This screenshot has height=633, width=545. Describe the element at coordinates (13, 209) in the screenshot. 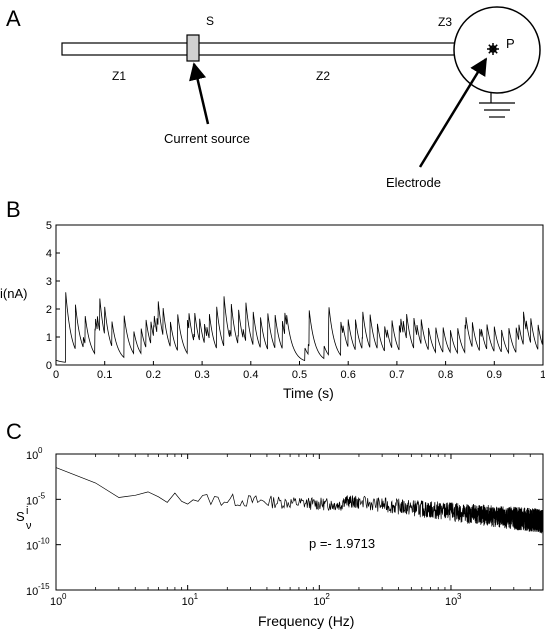

I see `panel-b-letter: B` at that location.